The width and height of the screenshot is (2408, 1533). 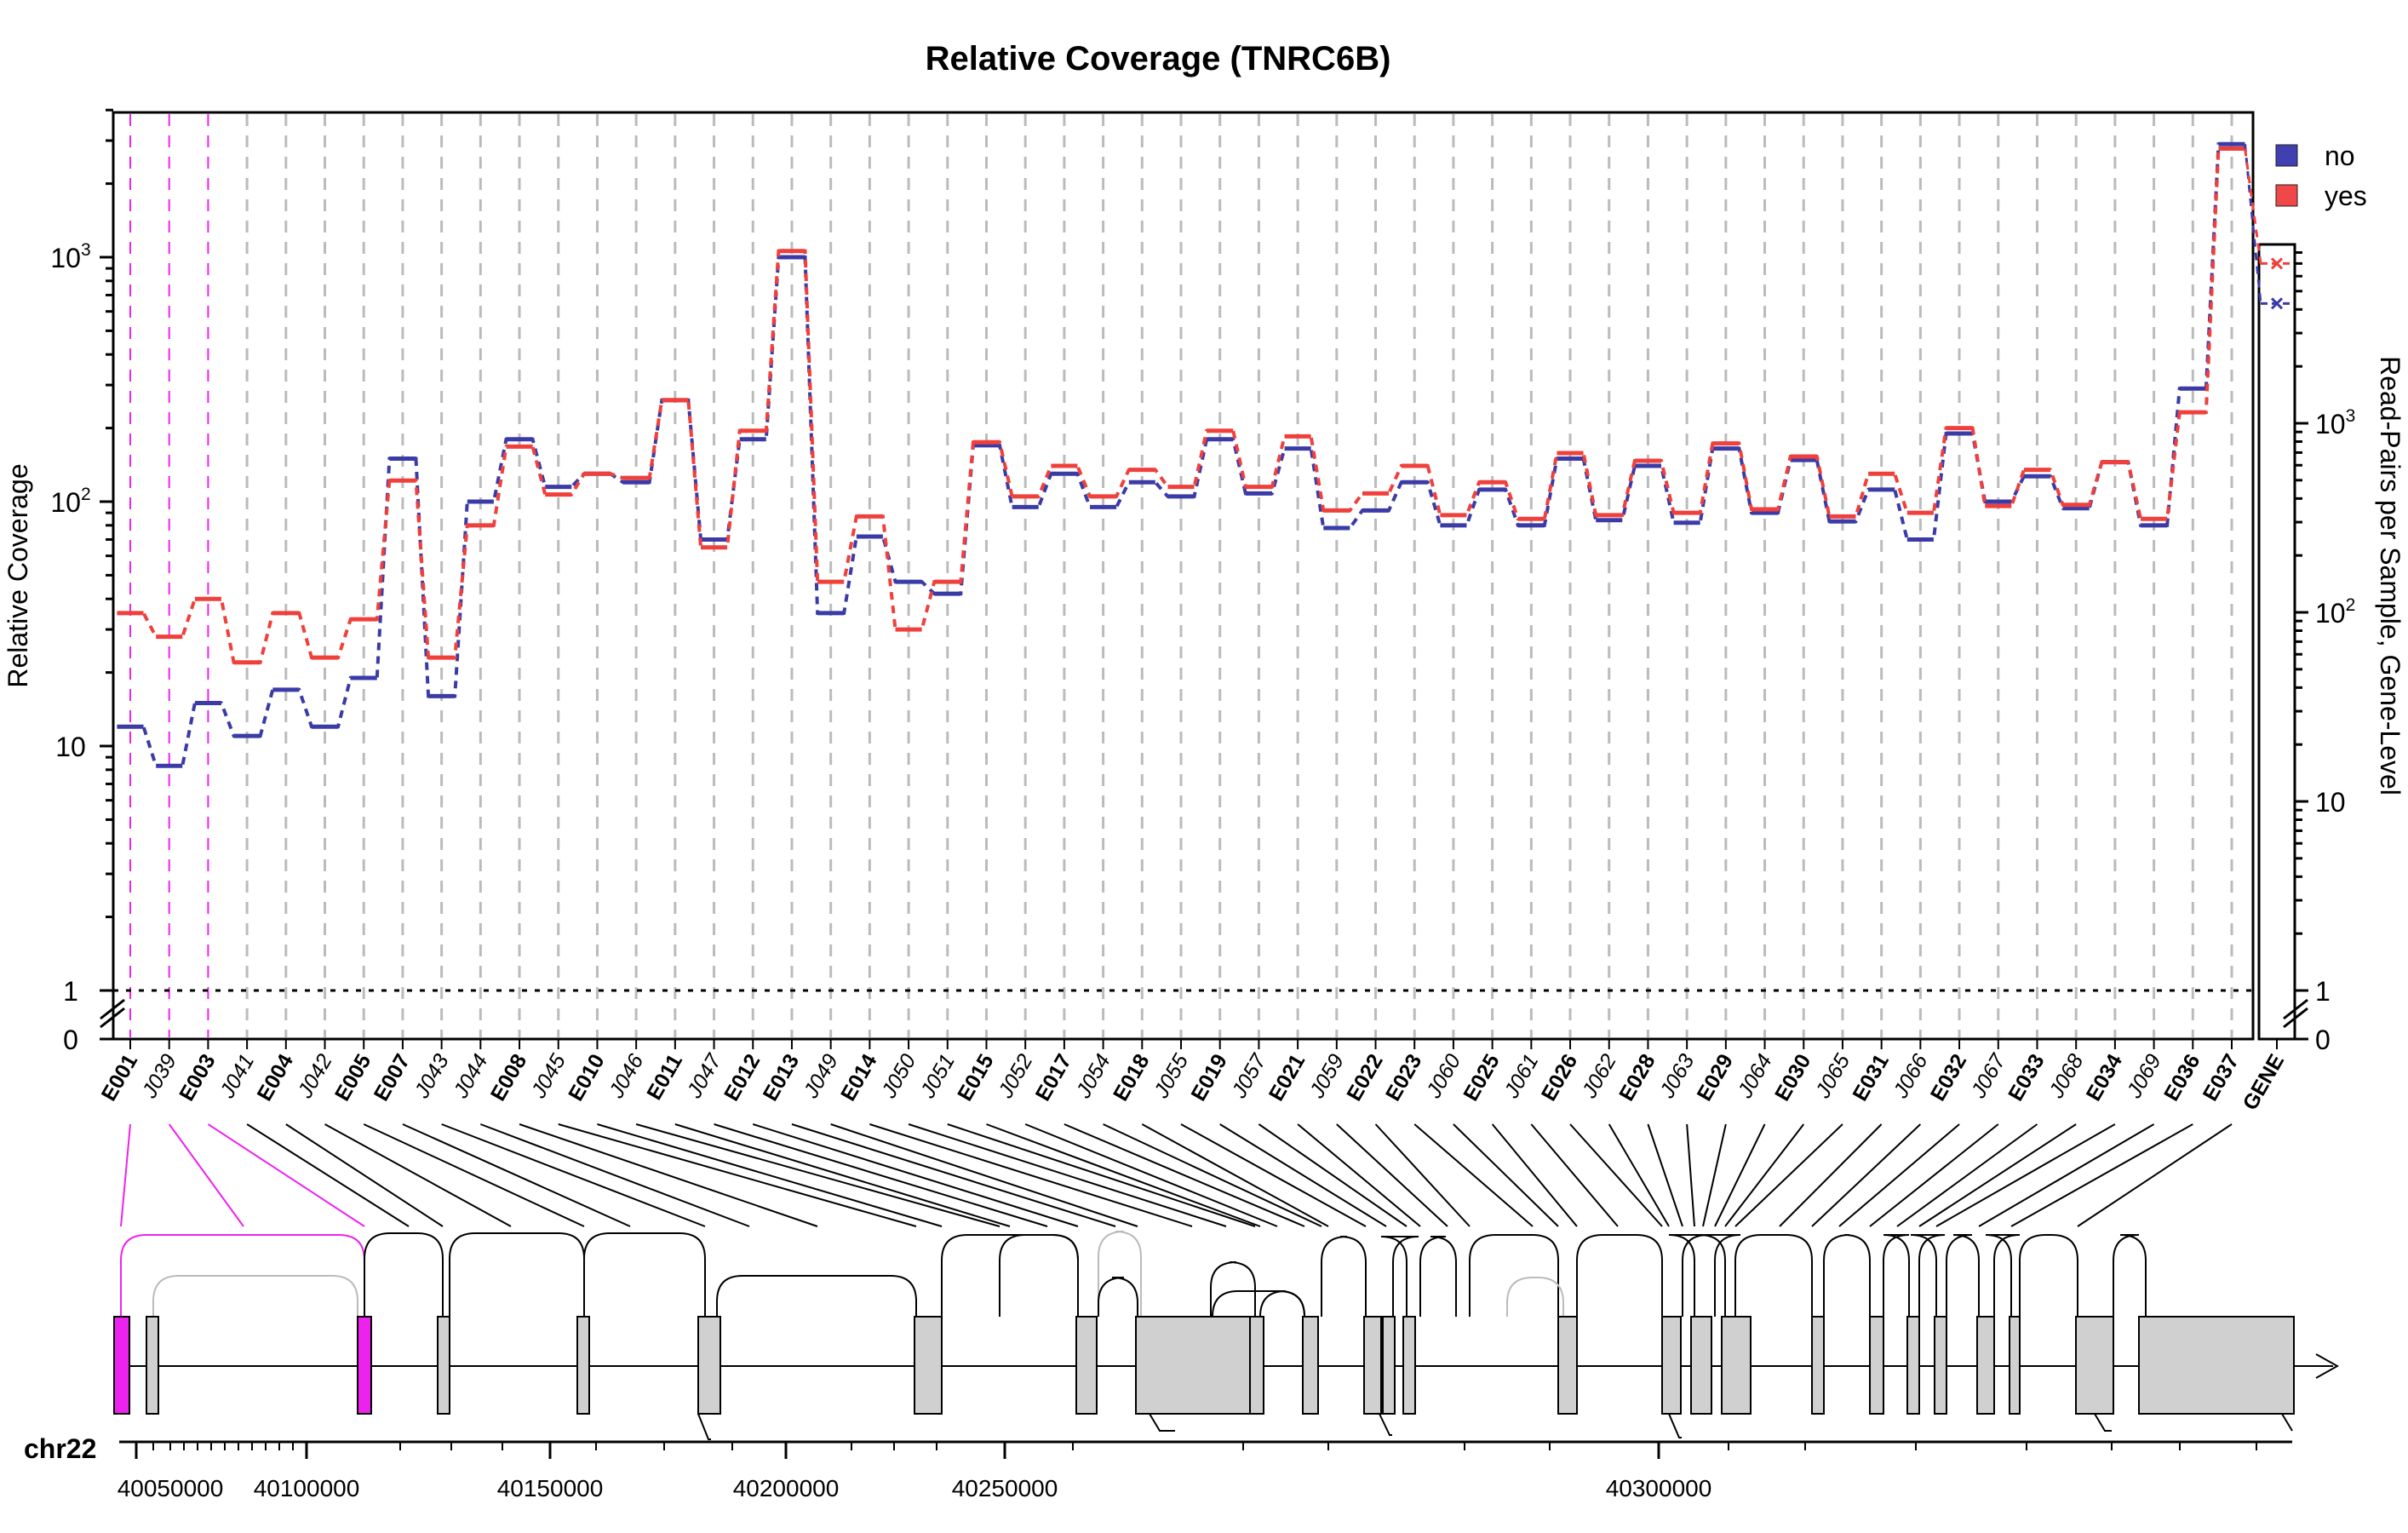 I want to click on feature-label-E017: E017, so click(x=1053, y=1077).